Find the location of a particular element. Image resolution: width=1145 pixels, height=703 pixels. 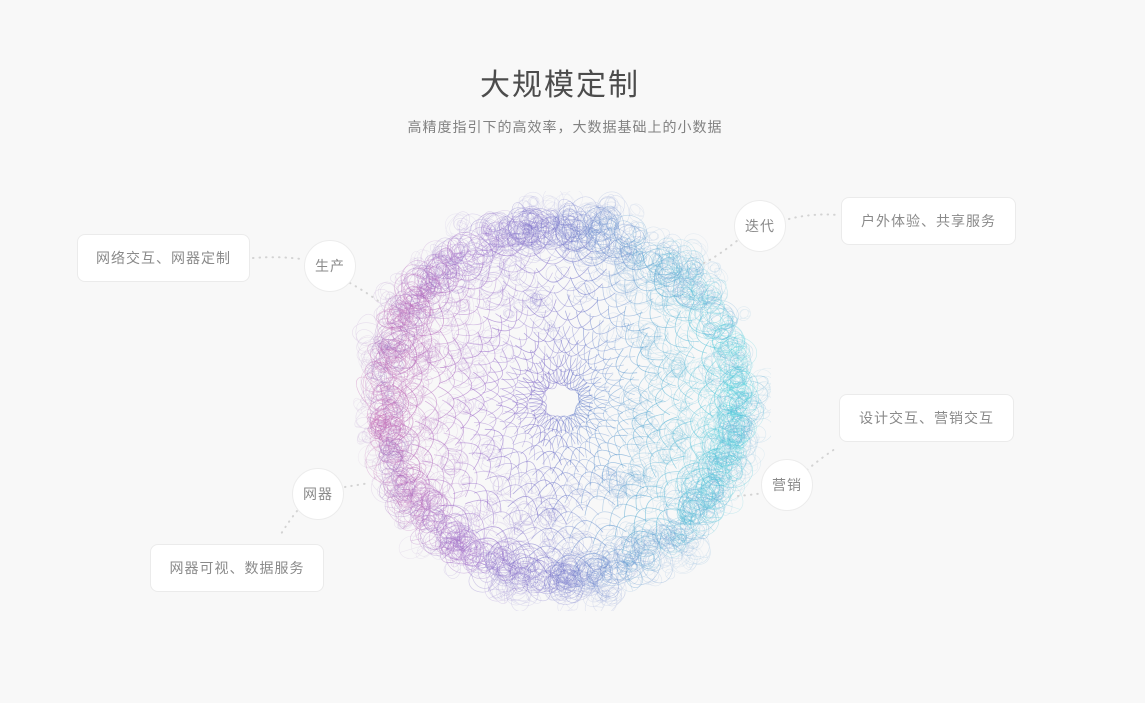

node-netdevice: 网器 is located at coordinates (318, 494).